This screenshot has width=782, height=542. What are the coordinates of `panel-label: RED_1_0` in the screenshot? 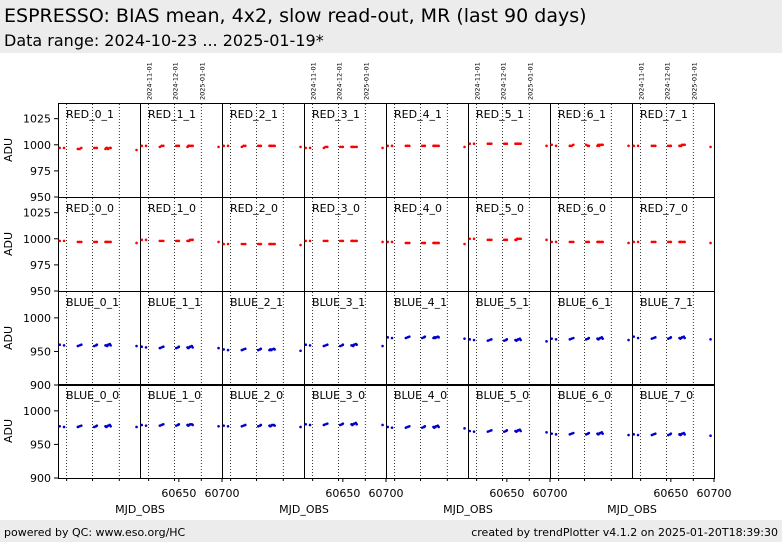 It's located at (172, 208).